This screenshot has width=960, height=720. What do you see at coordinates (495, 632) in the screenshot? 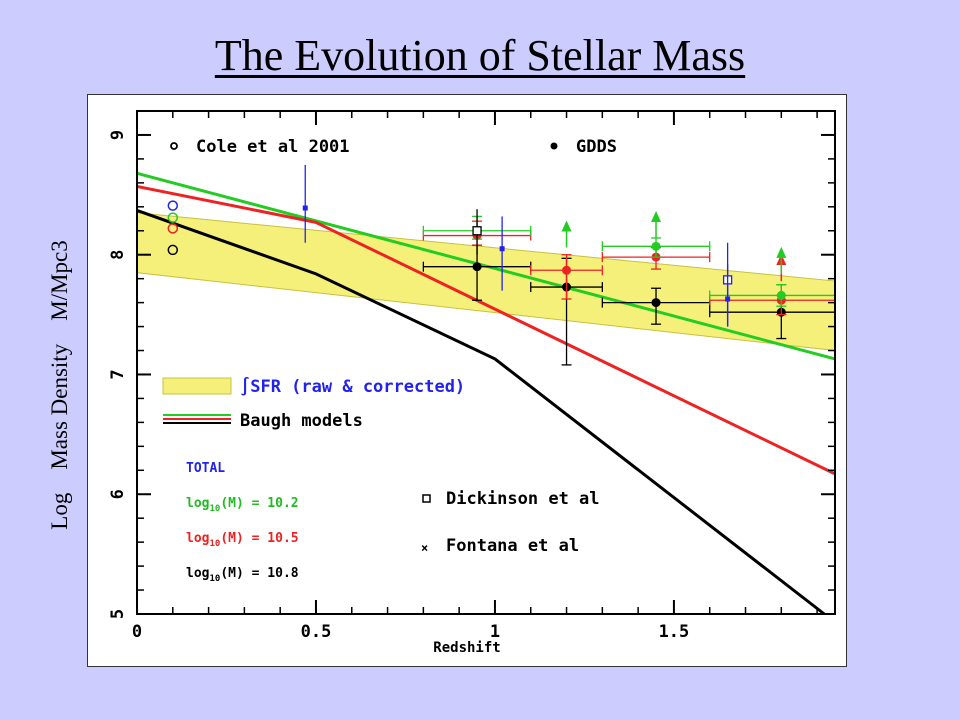
I see `x-tick-label-2: 1` at bounding box center [495, 632].